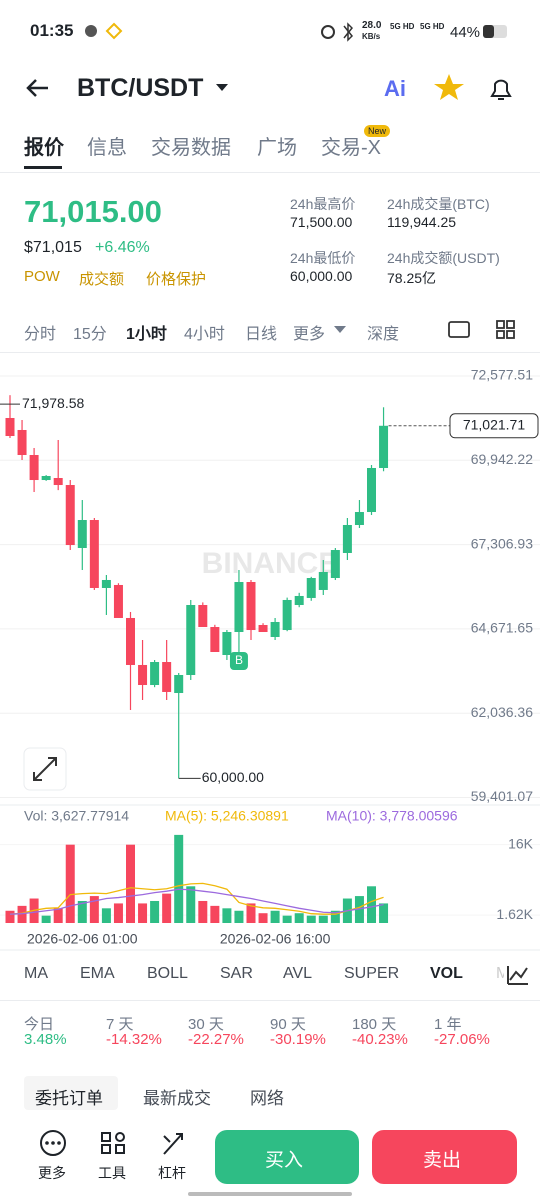 This screenshot has width=540, height=1199. Describe the element at coordinates (505, 329) in the screenshot. I see `layout-icon` at that location.